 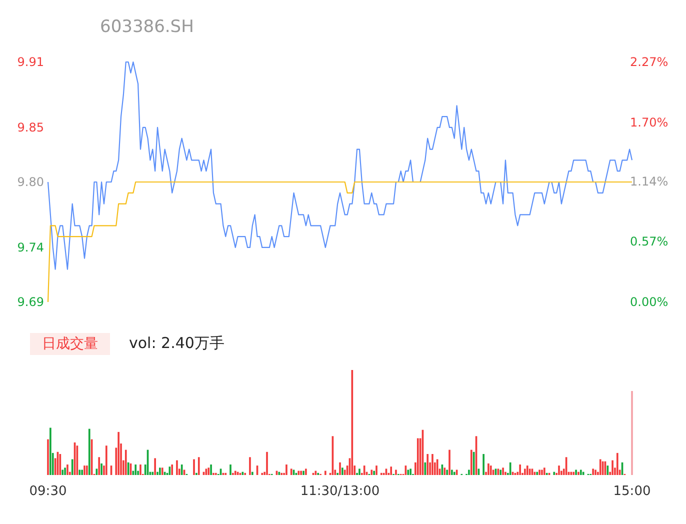 What do you see at coordinates (649, 122) in the screenshot?
I see `y2-tick-label: 1.70%` at bounding box center [649, 122].